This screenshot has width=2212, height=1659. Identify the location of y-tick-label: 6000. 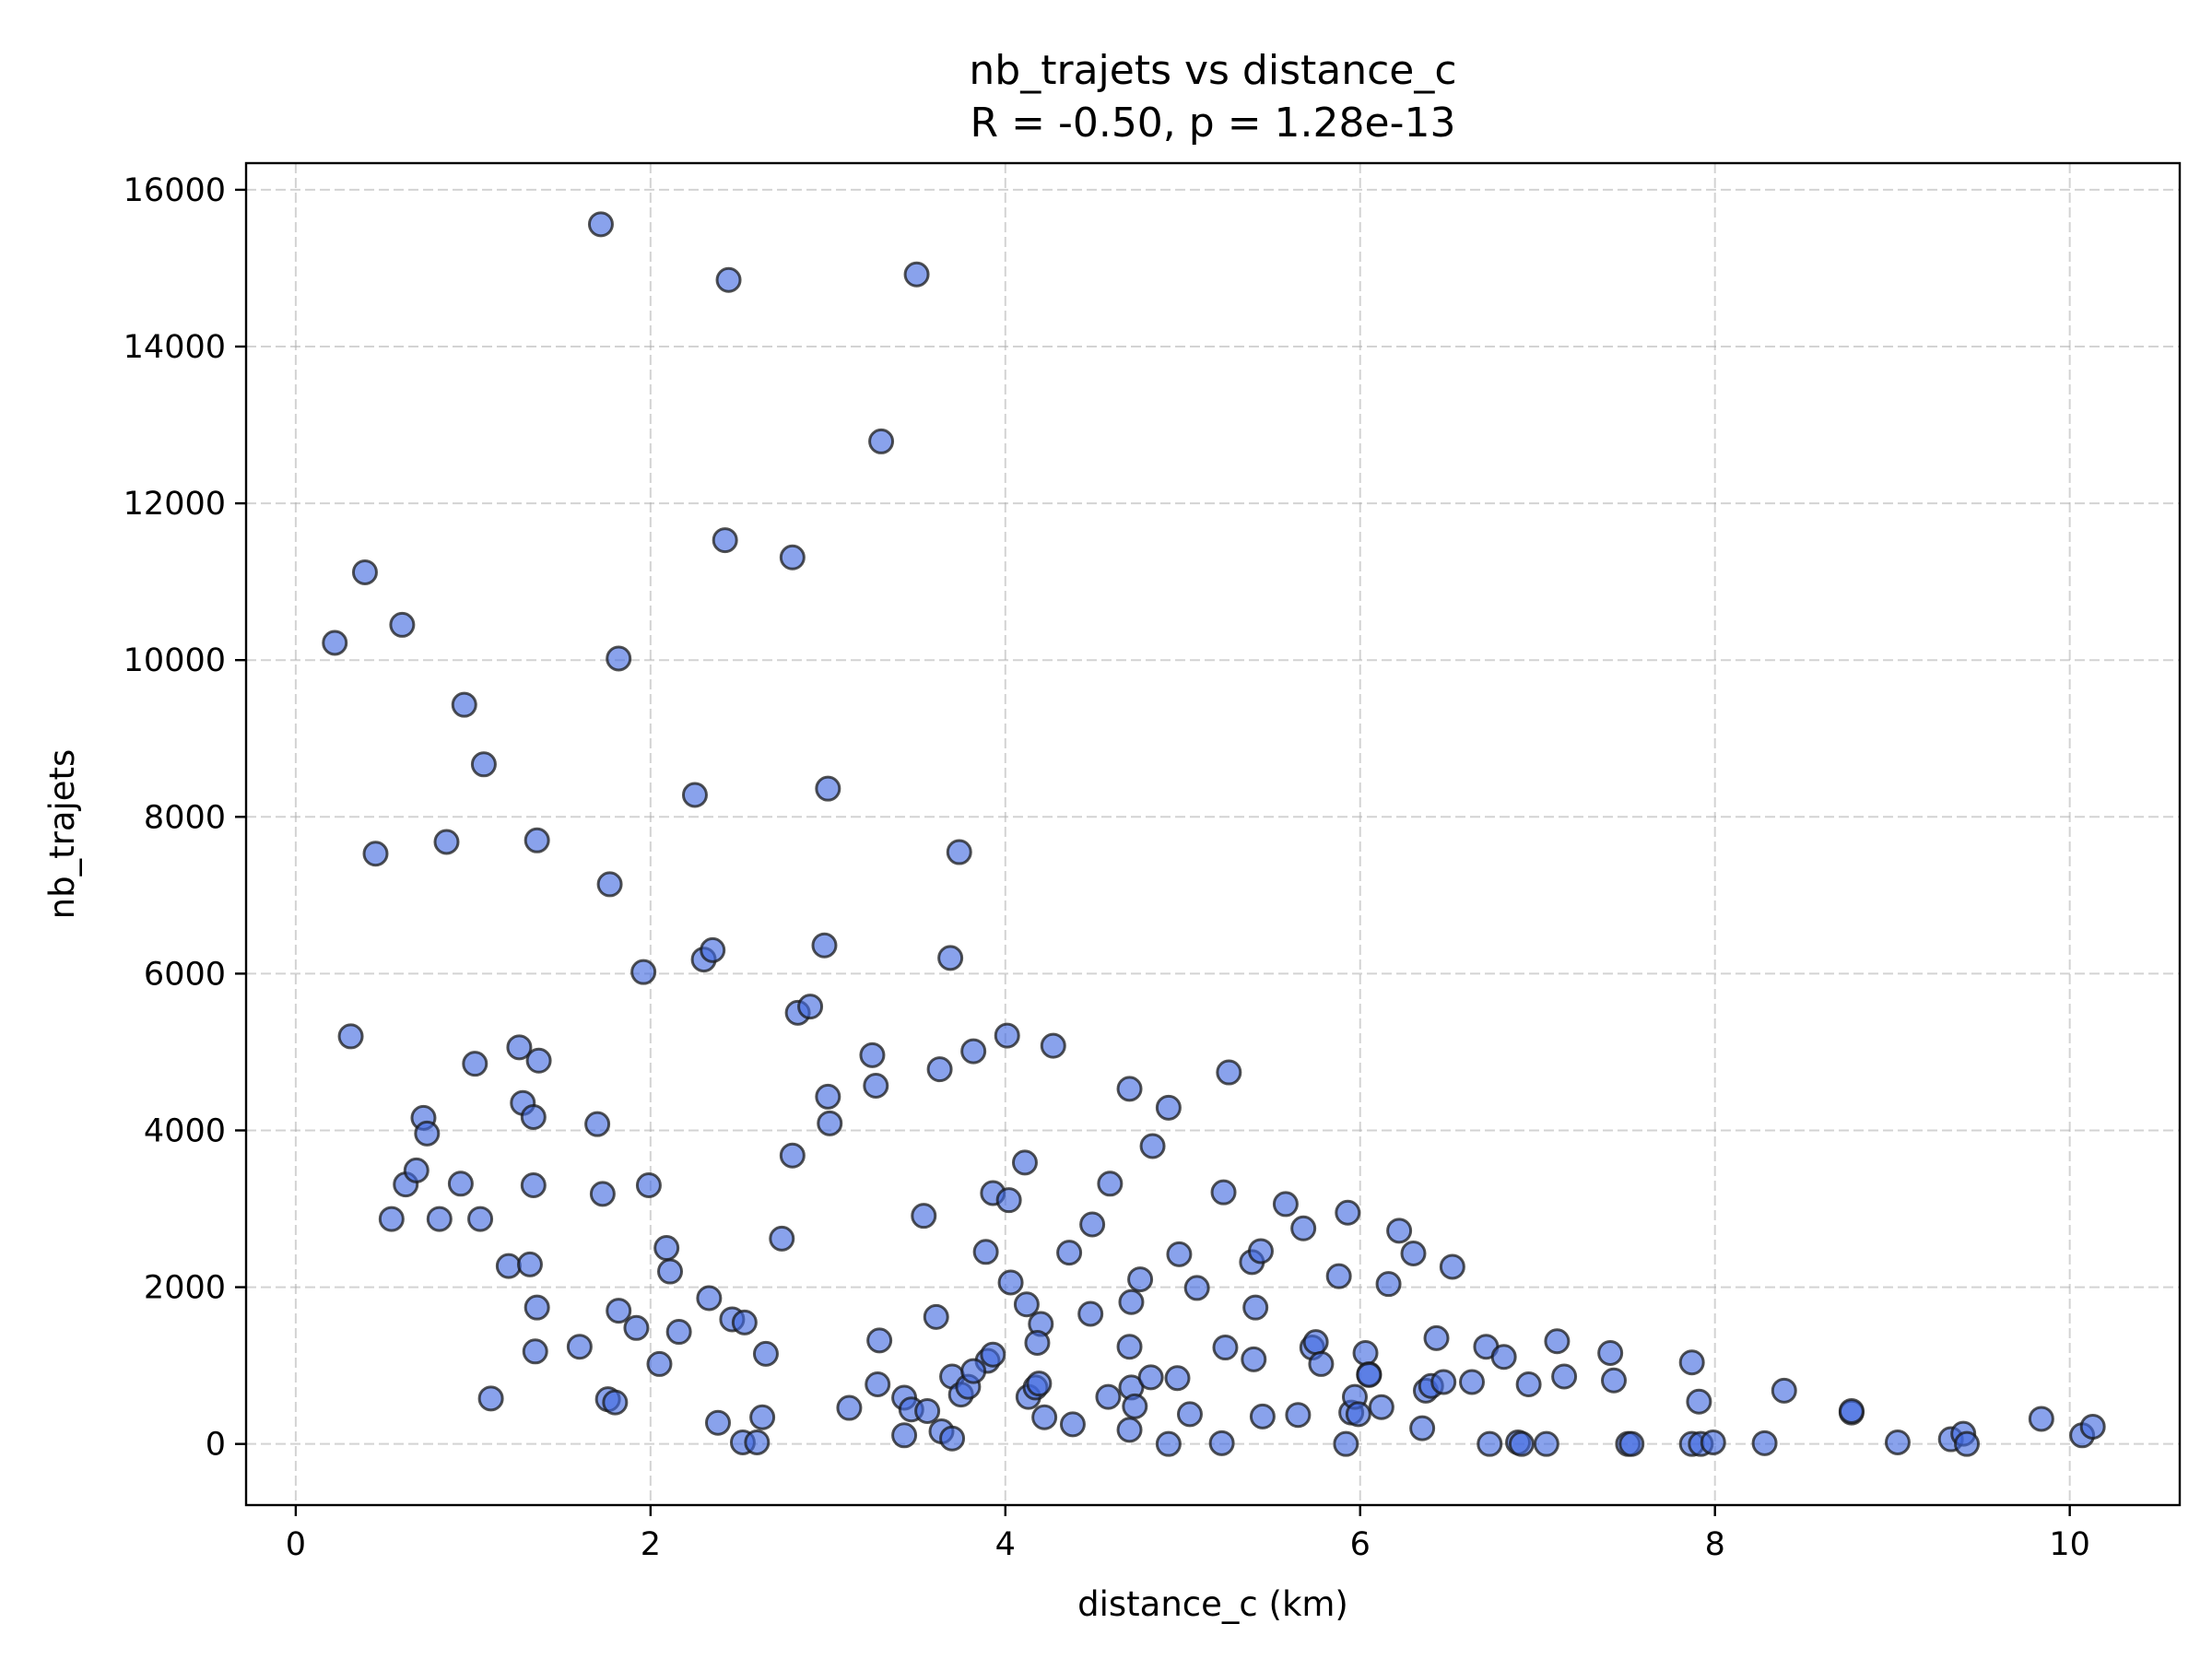
(185, 974).